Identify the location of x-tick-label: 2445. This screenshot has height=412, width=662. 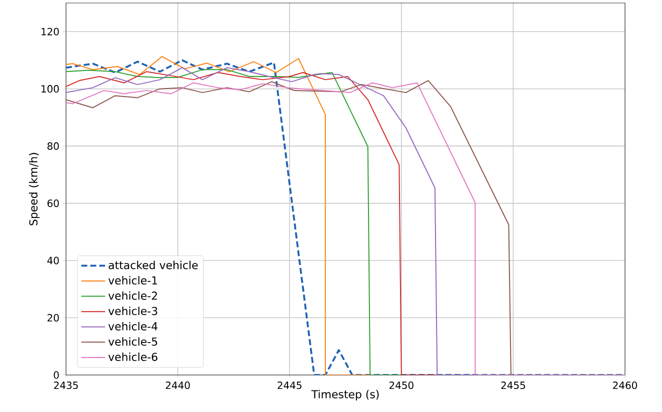
(290, 386).